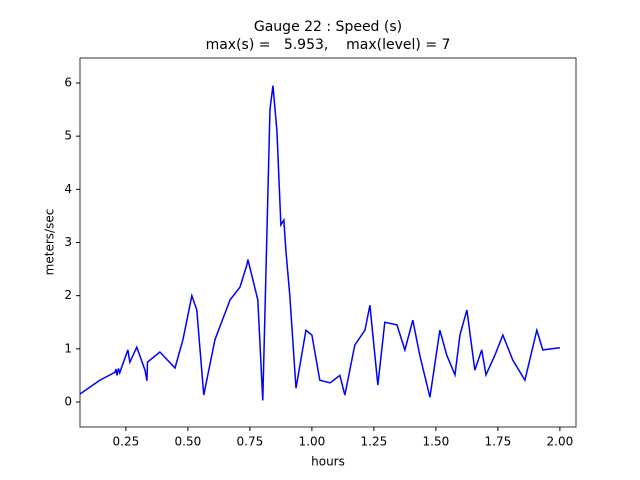  I want to click on y-tick-label: 2, so click(68, 295).